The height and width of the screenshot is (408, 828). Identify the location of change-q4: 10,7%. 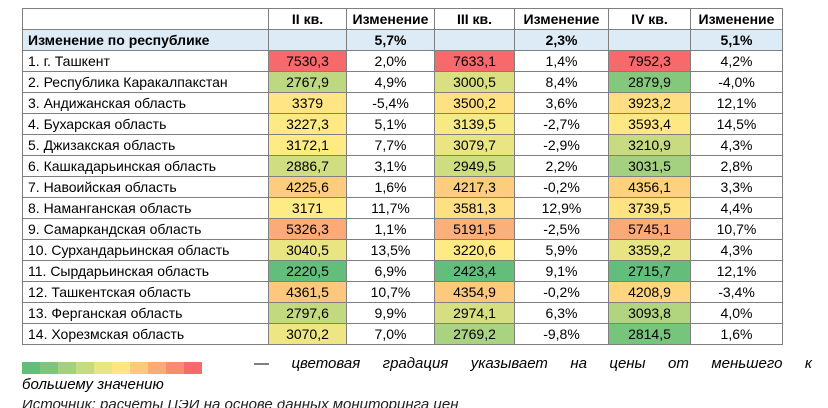
(736, 229).